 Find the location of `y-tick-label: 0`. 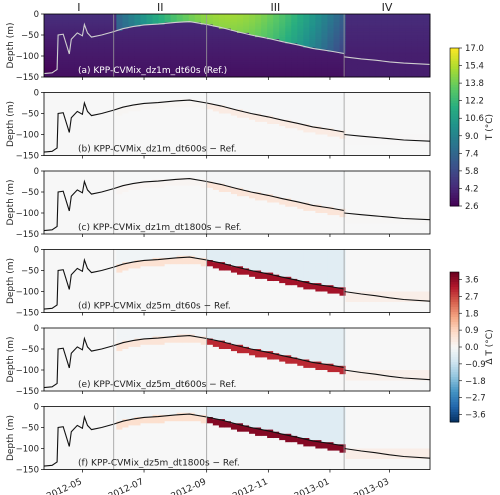

y-tick-label: 0 is located at coordinates (36, 15).